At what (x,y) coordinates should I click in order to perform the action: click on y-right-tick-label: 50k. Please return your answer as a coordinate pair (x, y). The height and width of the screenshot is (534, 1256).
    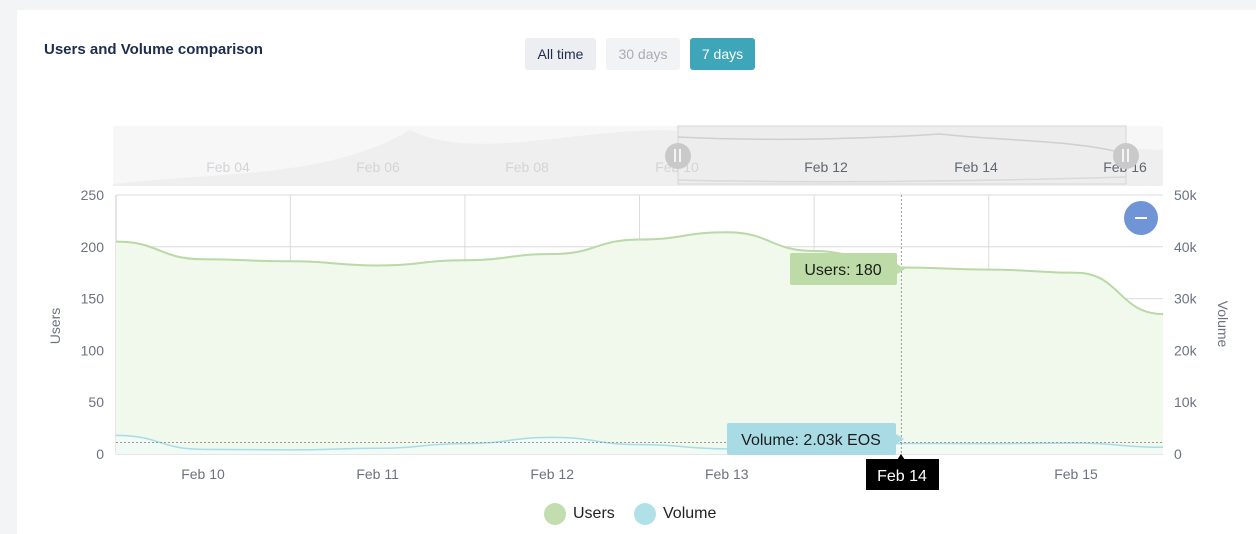
    Looking at the image, I should click on (1186, 195).